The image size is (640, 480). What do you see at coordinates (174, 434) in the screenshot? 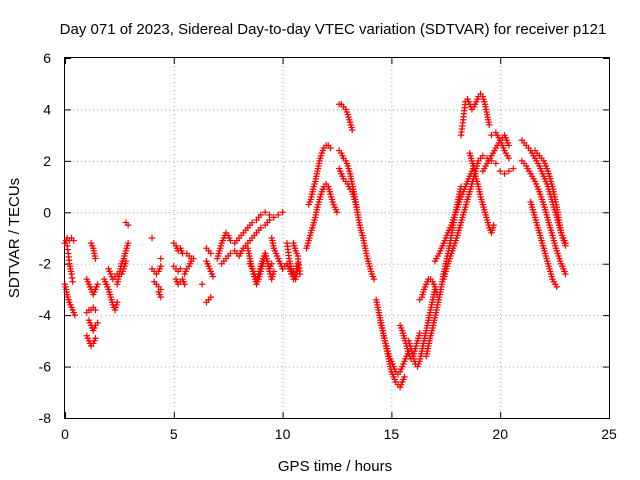
I see `x-tick-label: 5` at bounding box center [174, 434].